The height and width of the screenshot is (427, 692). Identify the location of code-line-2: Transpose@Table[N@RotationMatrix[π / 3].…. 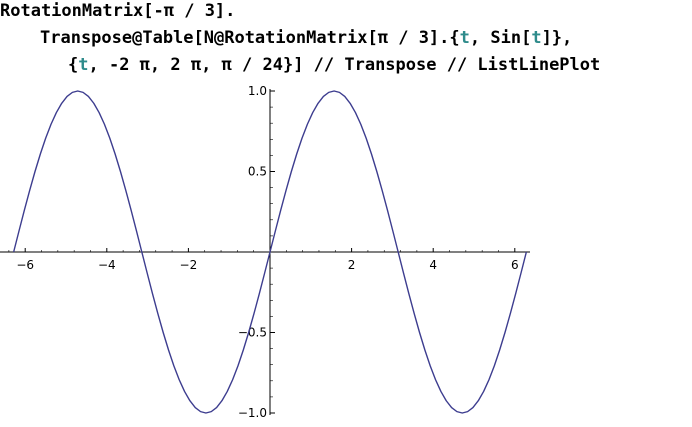
(306, 38).